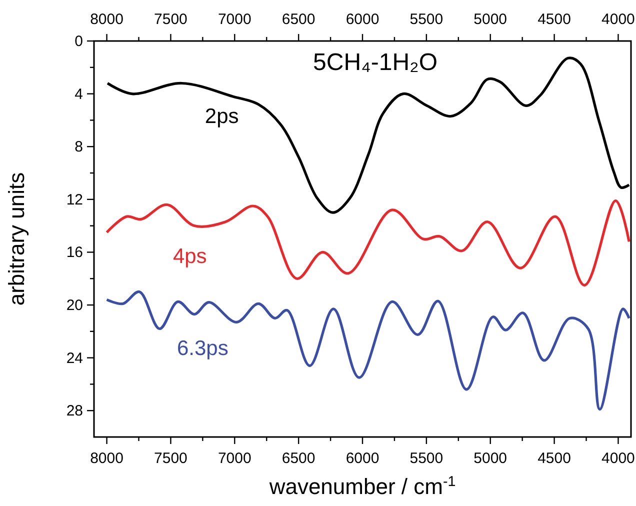  What do you see at coordinates (221, 116) in the screenshot?
I see `series-label: 2ps` at bounding box center [221, 116].